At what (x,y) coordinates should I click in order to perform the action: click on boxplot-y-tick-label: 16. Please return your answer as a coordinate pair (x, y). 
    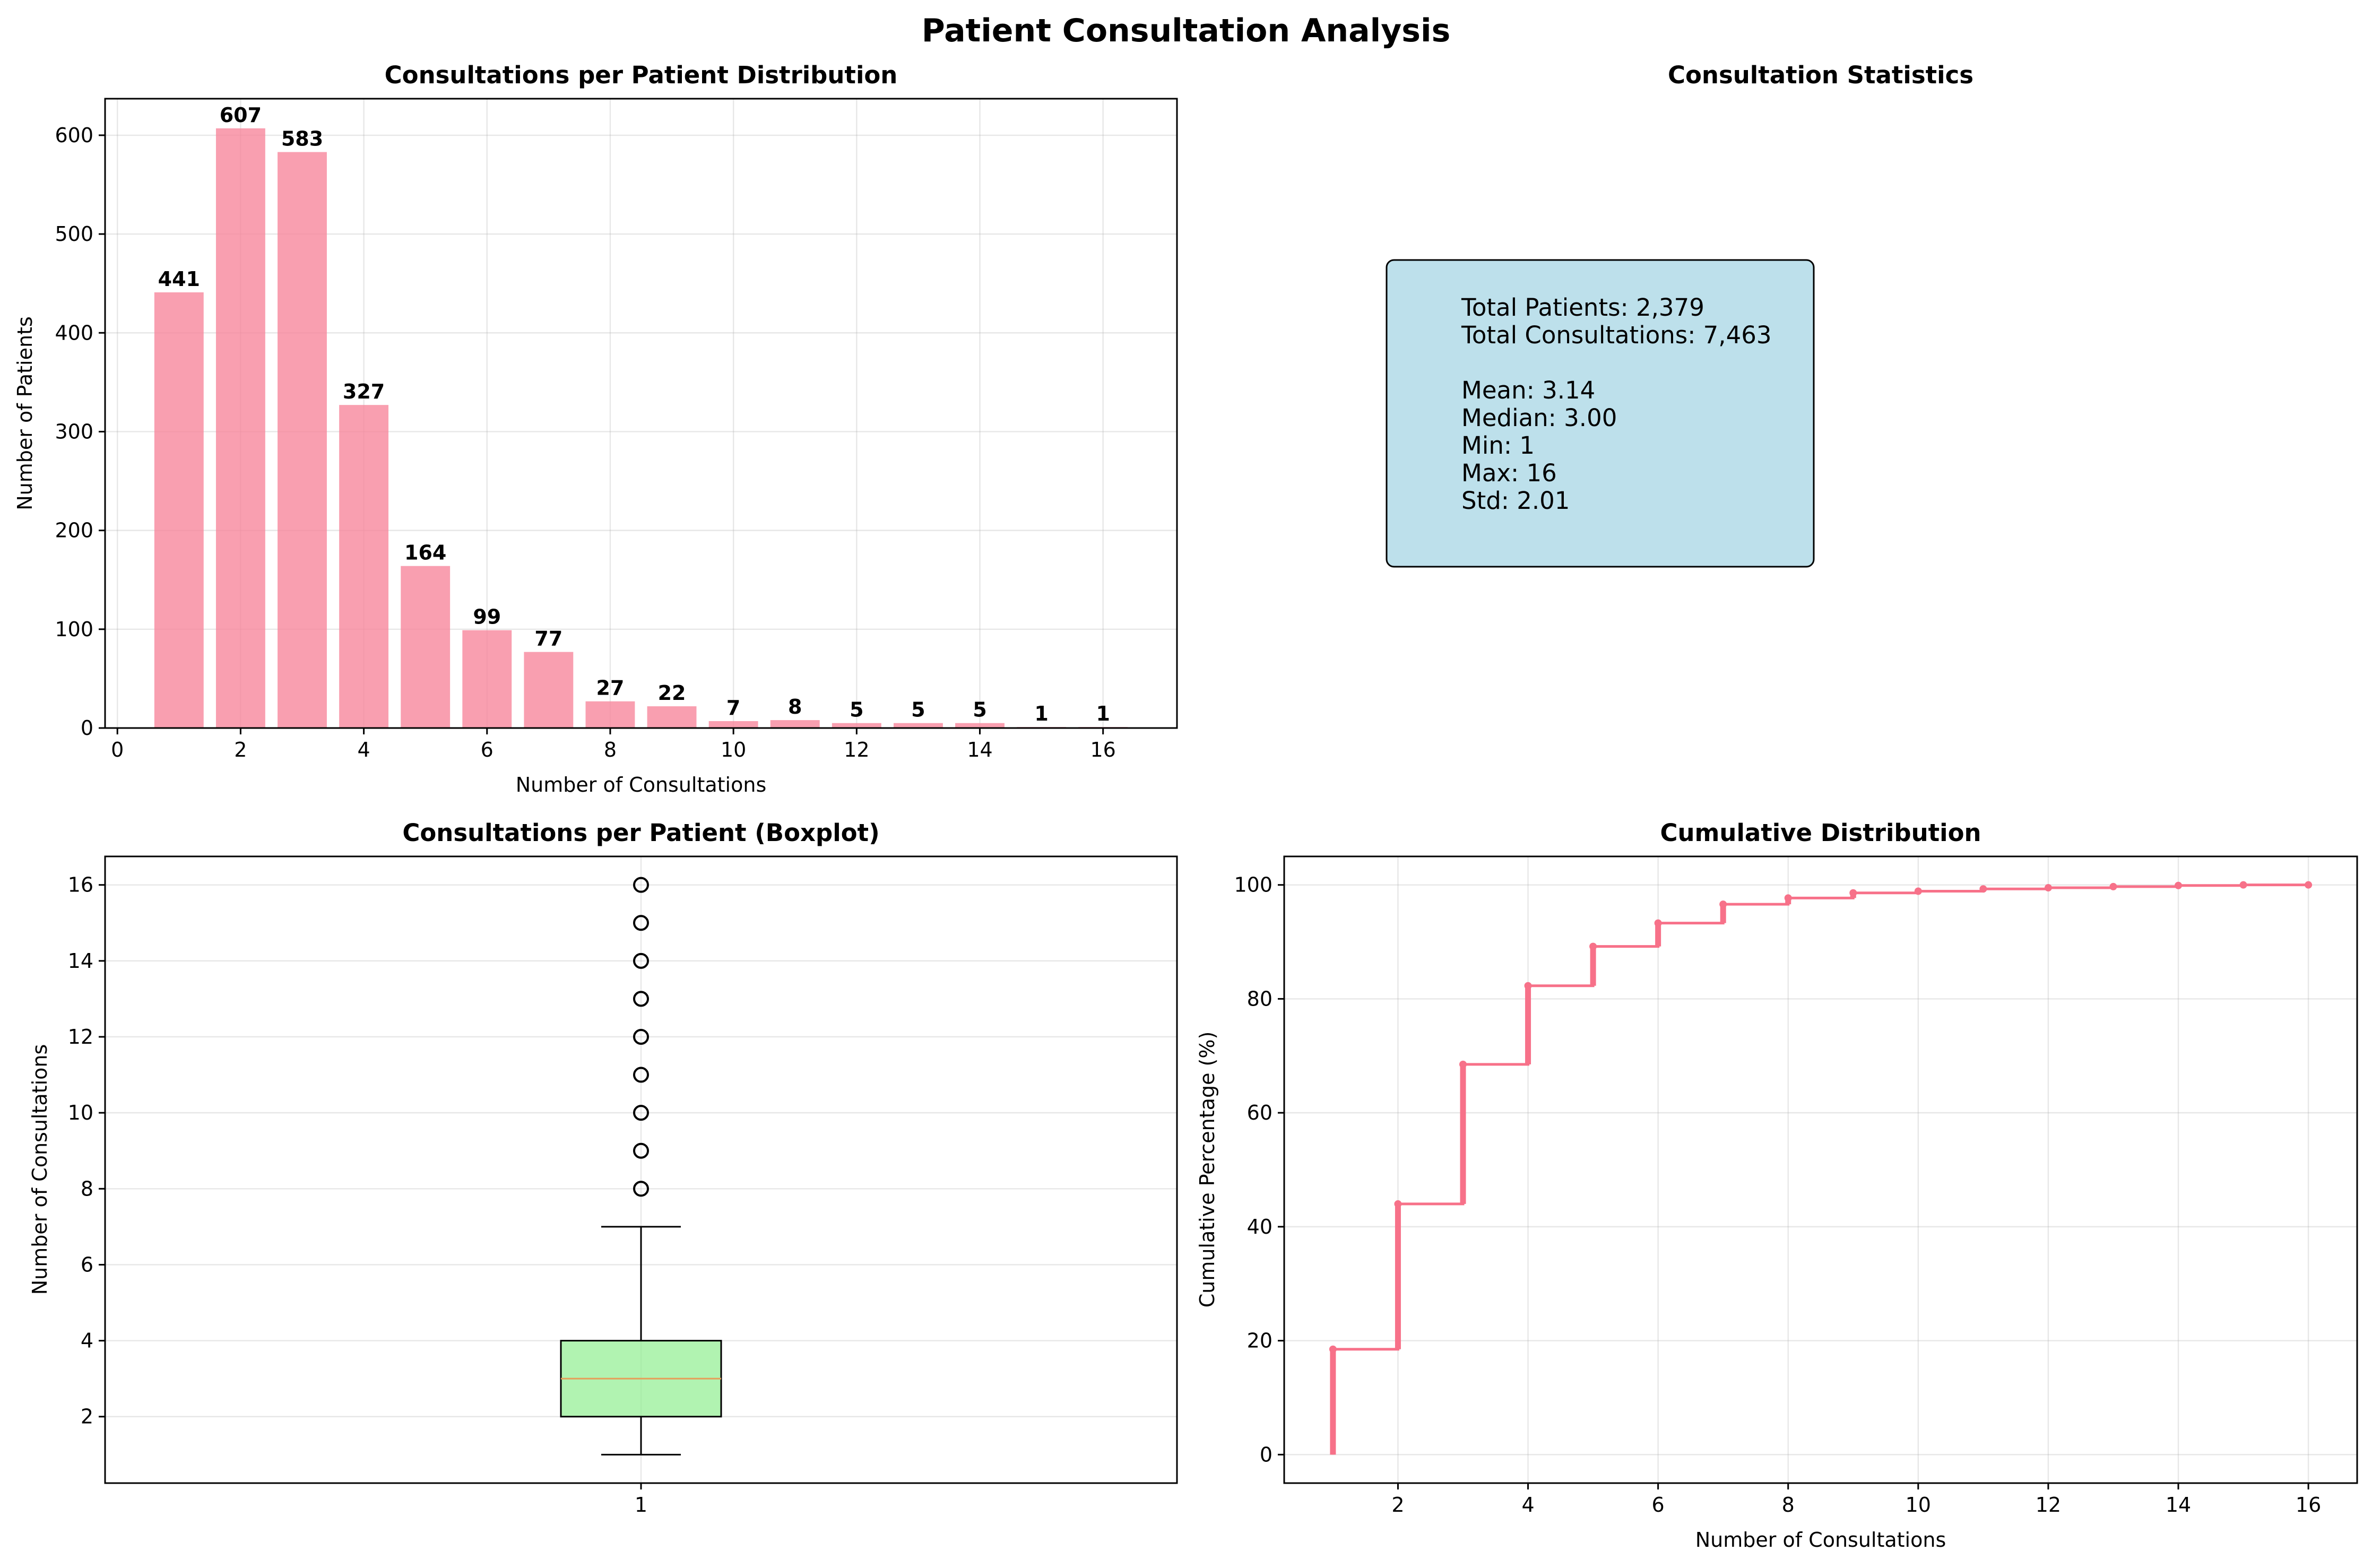
    Looking at the image, I should click on (80, 885).